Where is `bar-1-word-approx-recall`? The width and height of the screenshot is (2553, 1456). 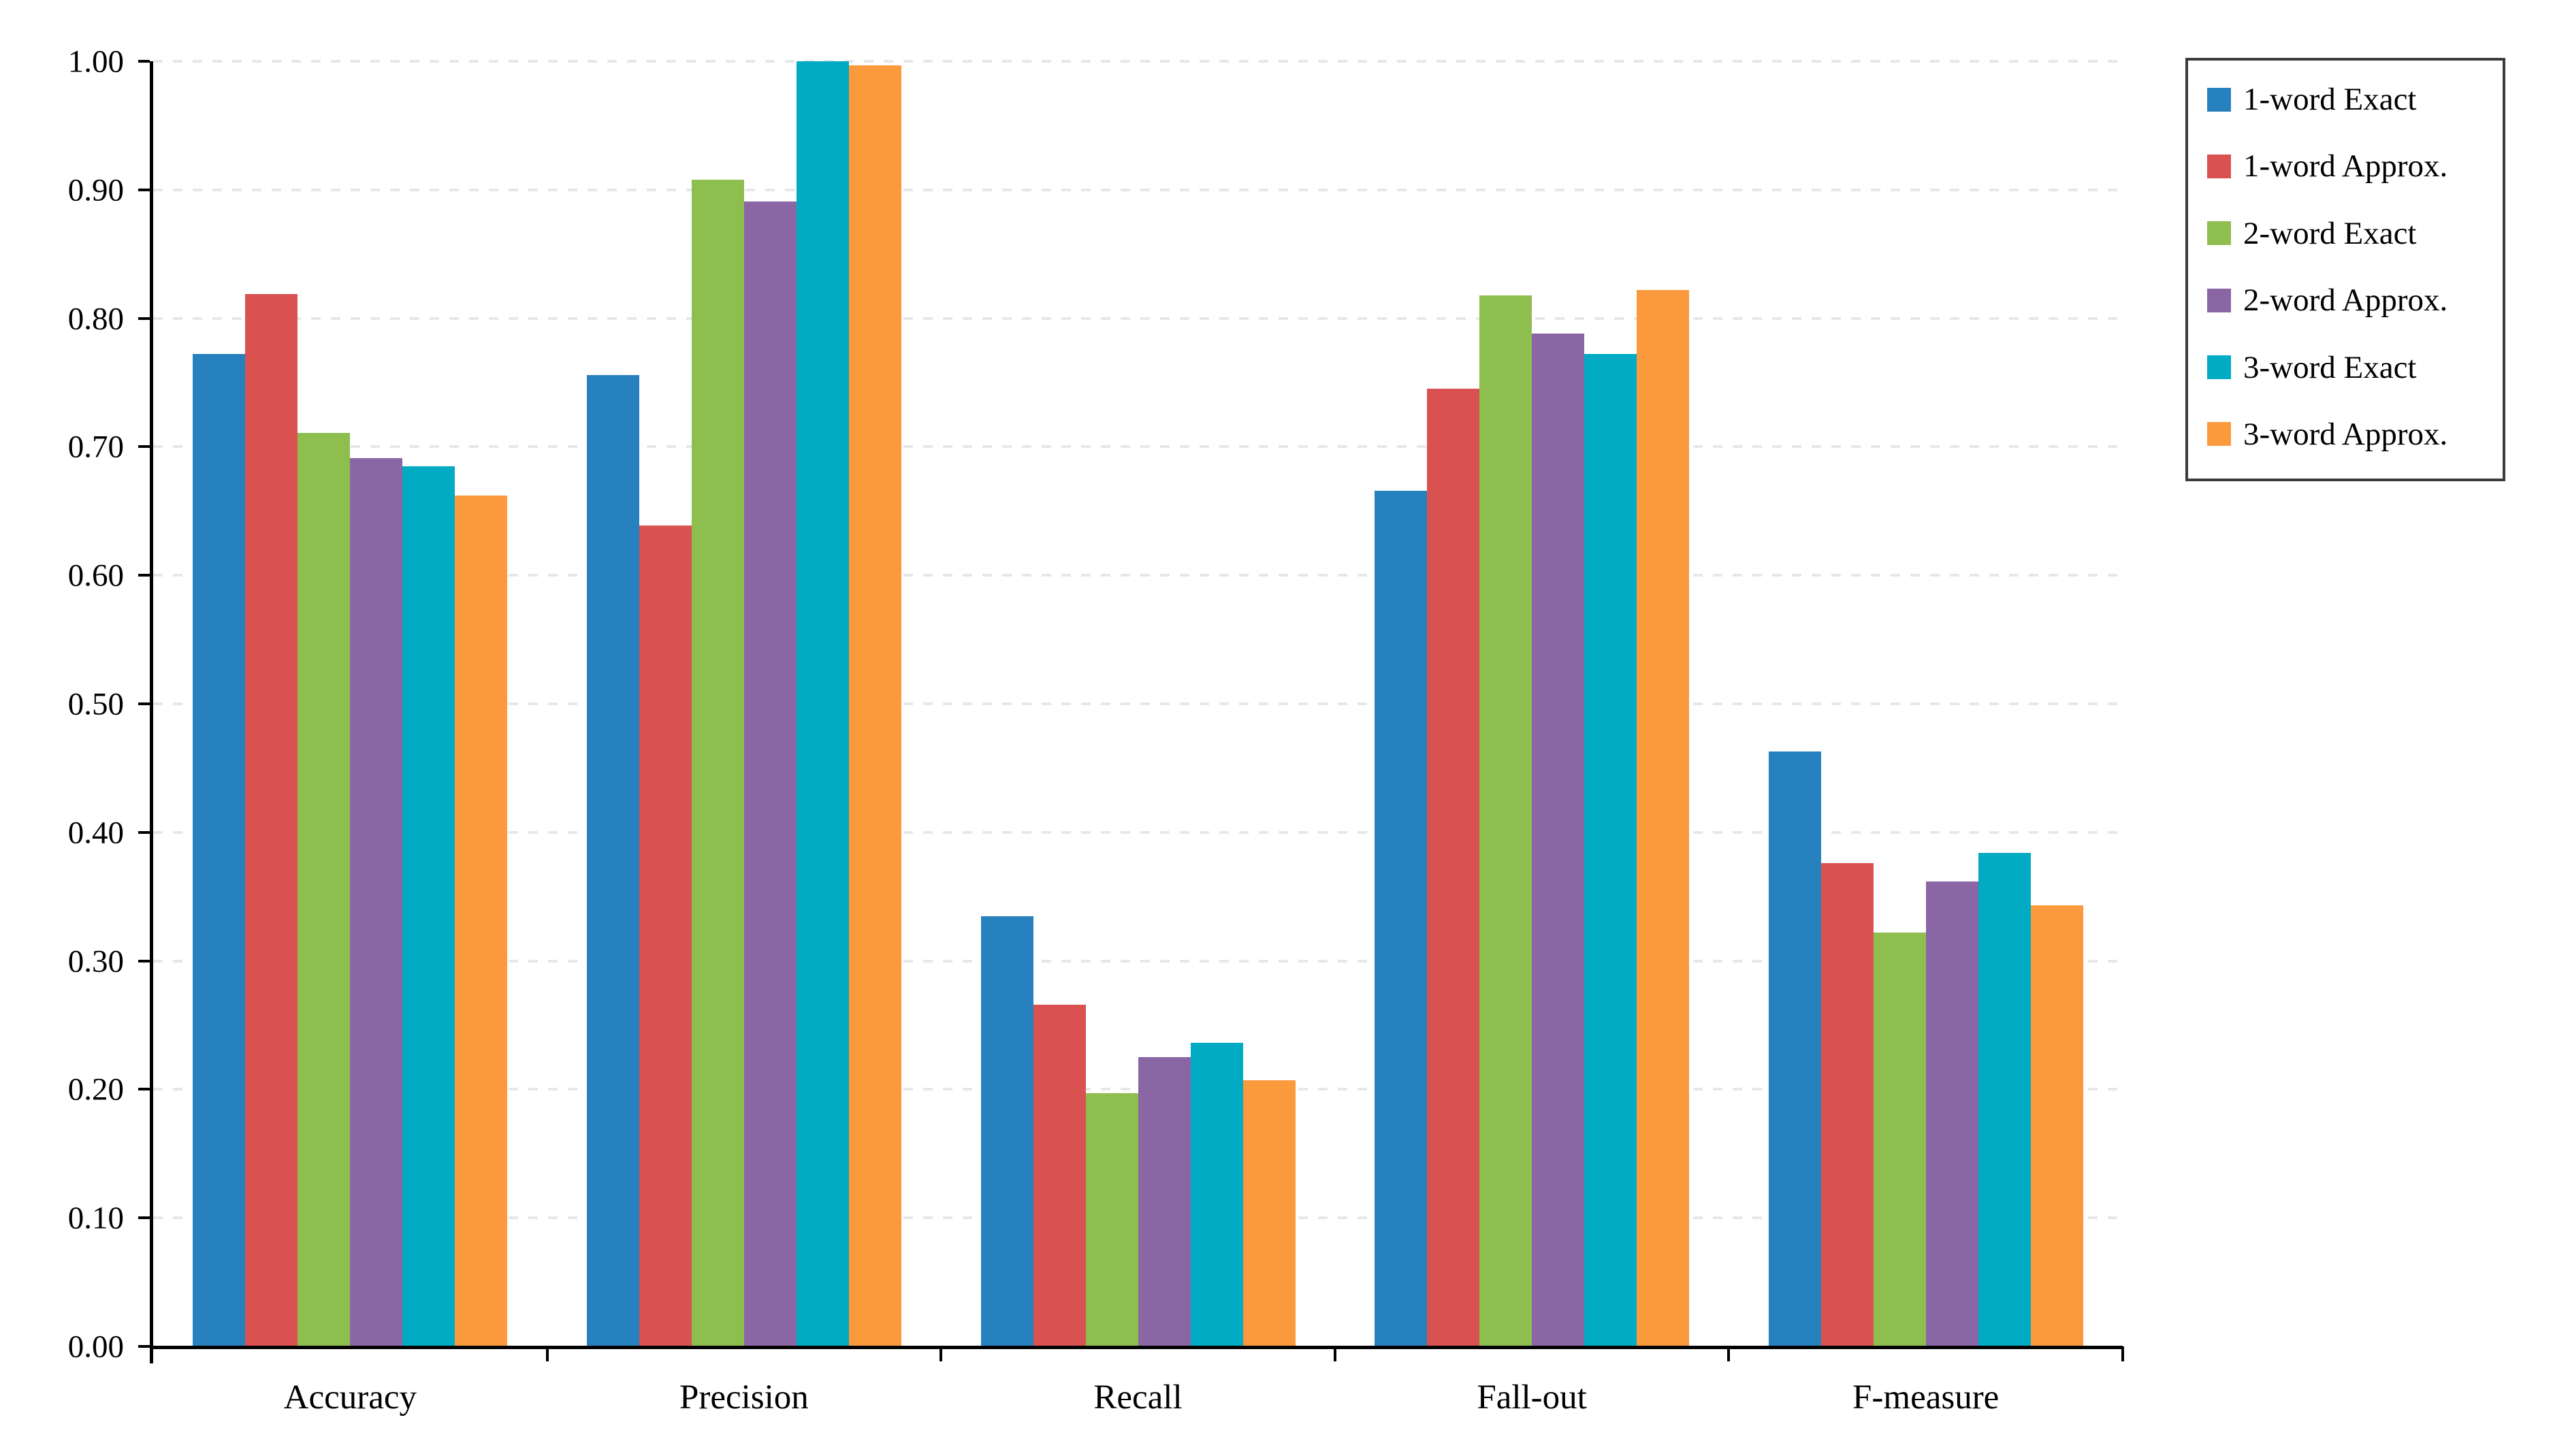
bar-1-word-approx-recall is located at coordinates (1059, 1175).